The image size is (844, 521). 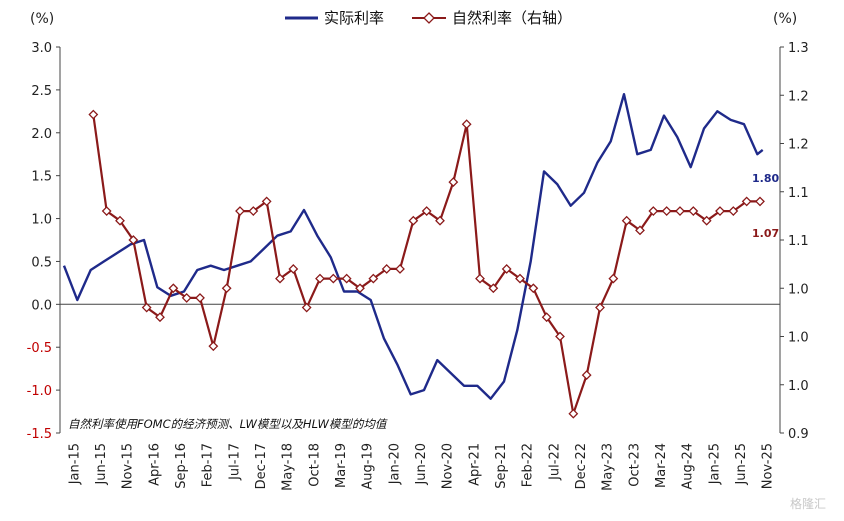 I want to click on x-tick-label: Aug-24, so click(x=688, y=466).